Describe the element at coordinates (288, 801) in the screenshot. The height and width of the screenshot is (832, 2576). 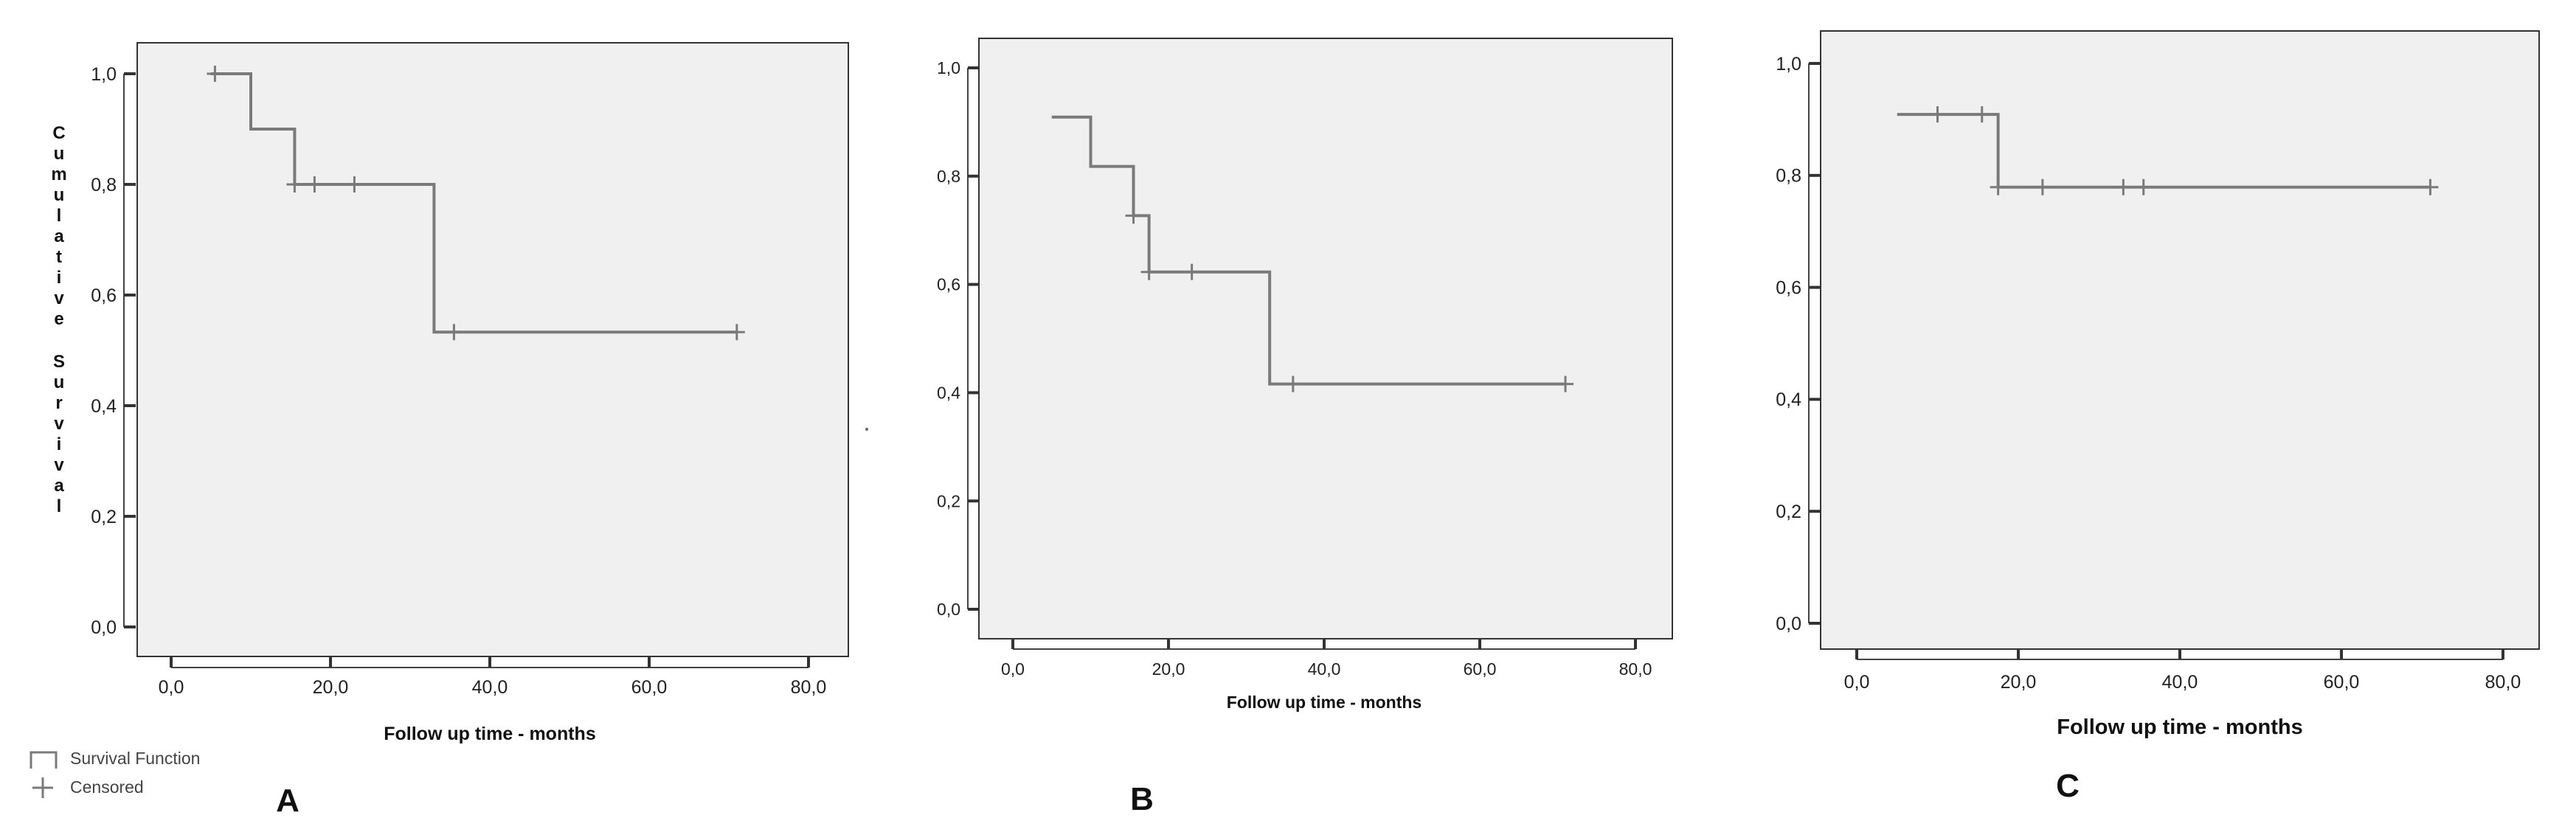
I see `panel-label: A` at that location.